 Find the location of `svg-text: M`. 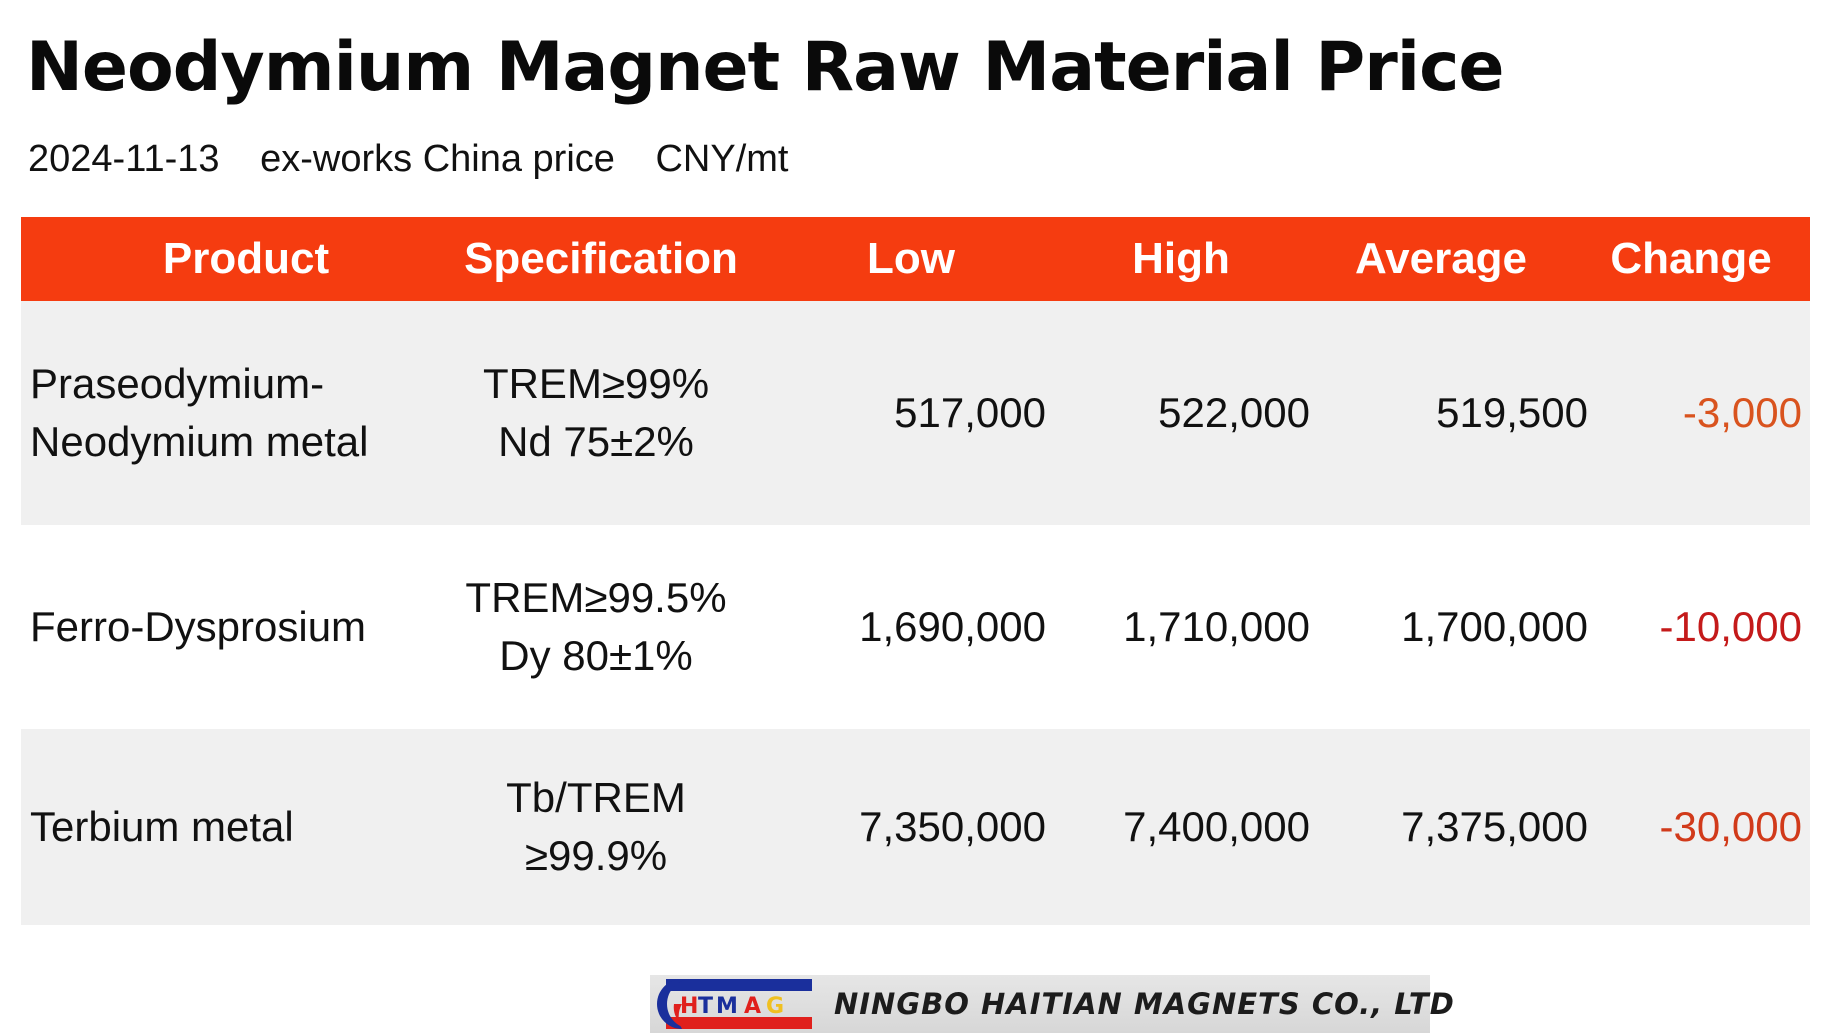

svg-text: M is located at coordinates (727, 1006).